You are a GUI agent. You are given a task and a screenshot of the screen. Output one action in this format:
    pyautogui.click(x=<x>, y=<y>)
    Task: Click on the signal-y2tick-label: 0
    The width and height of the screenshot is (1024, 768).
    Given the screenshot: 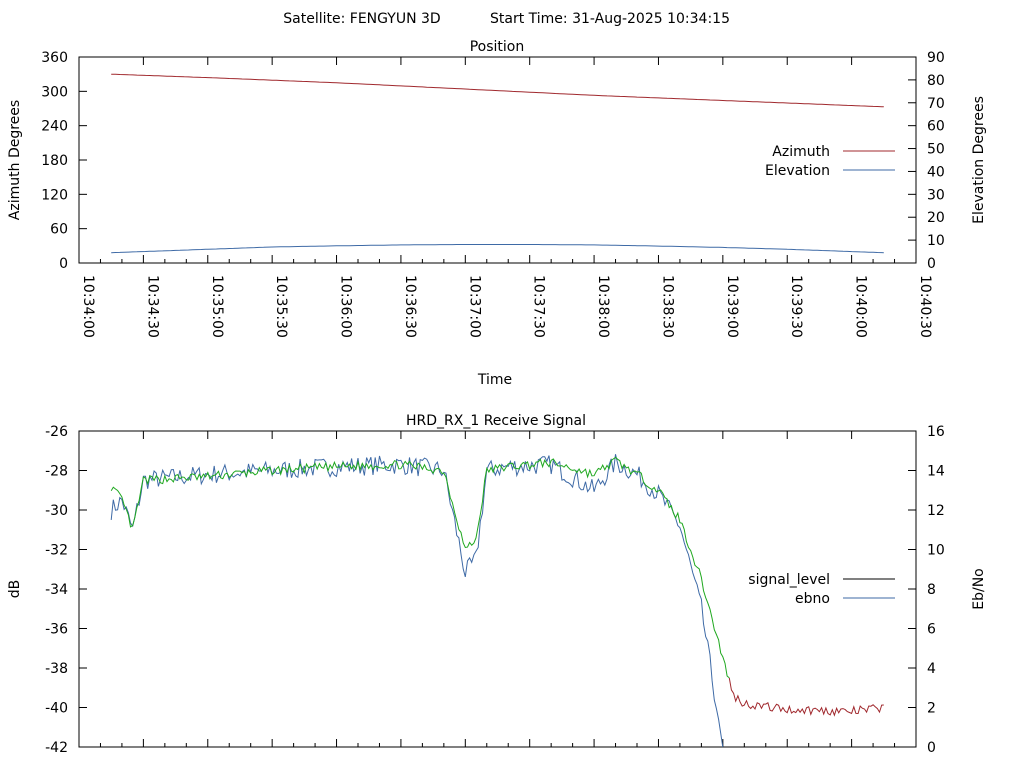 What is the action you would take?
    pyautogui.click(x=931, y=748)
    